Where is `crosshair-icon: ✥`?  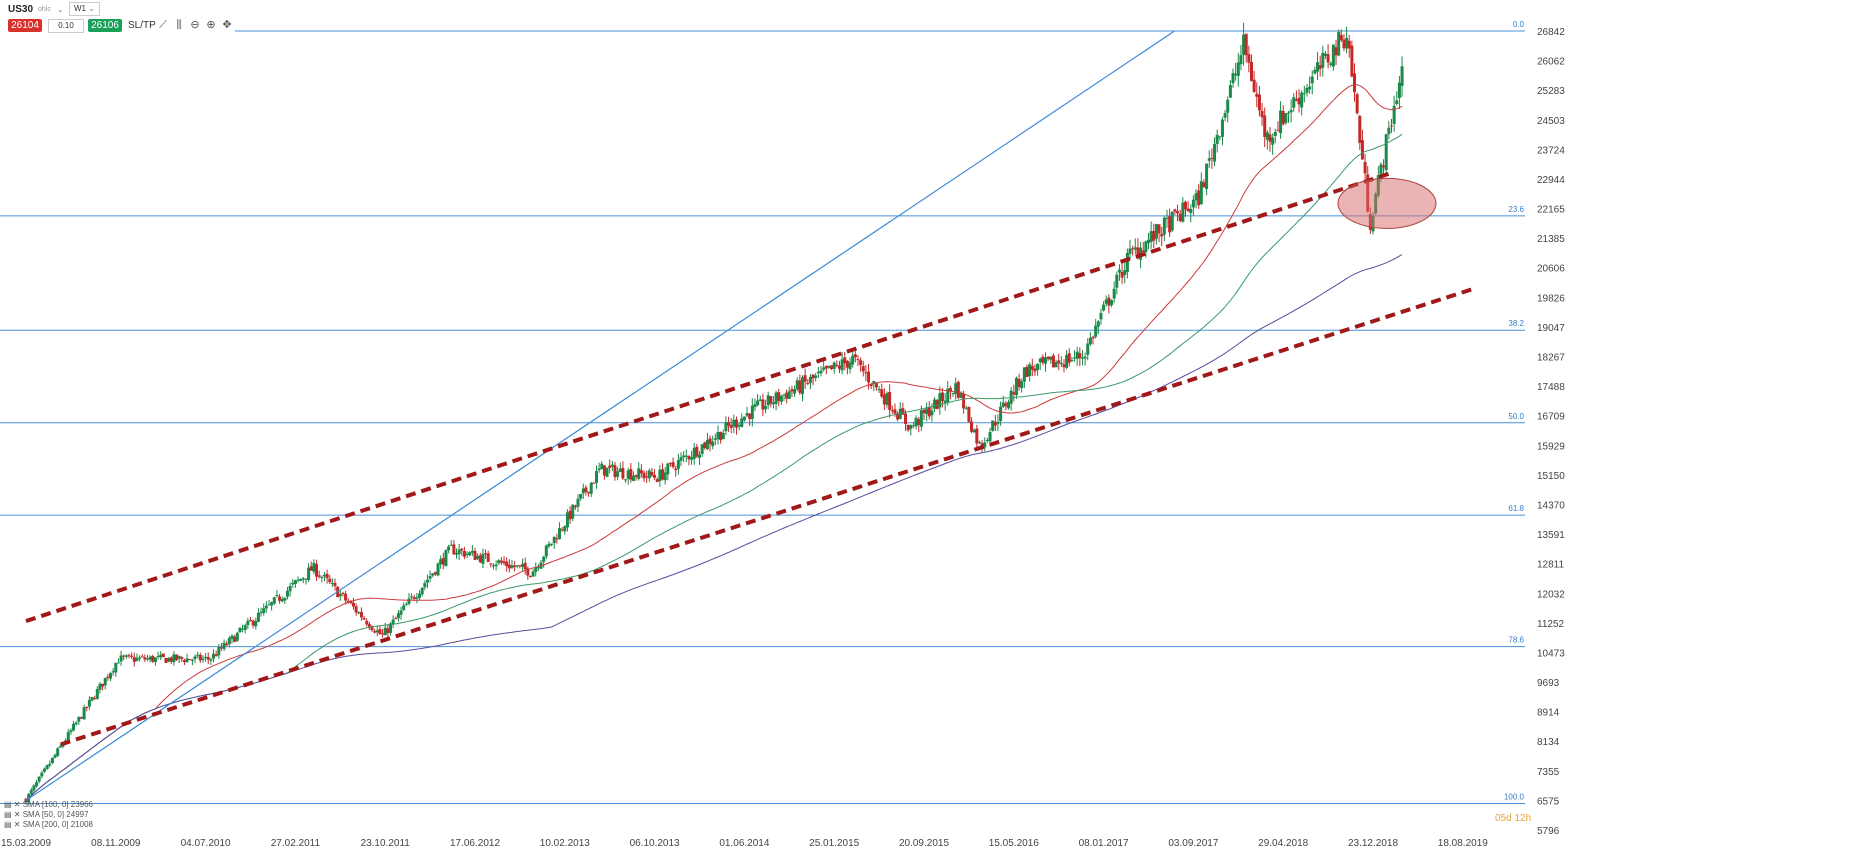 crosshair-icon: ✥ is located at coordinates (227, 25).